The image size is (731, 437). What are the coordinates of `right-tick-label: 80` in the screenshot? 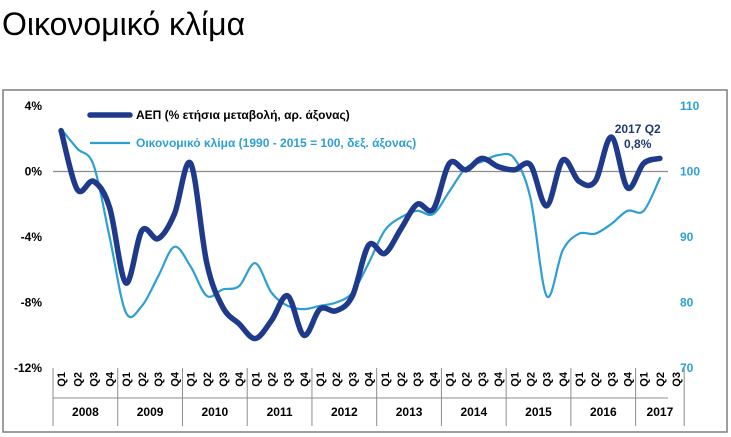 It's located at (687, 303).